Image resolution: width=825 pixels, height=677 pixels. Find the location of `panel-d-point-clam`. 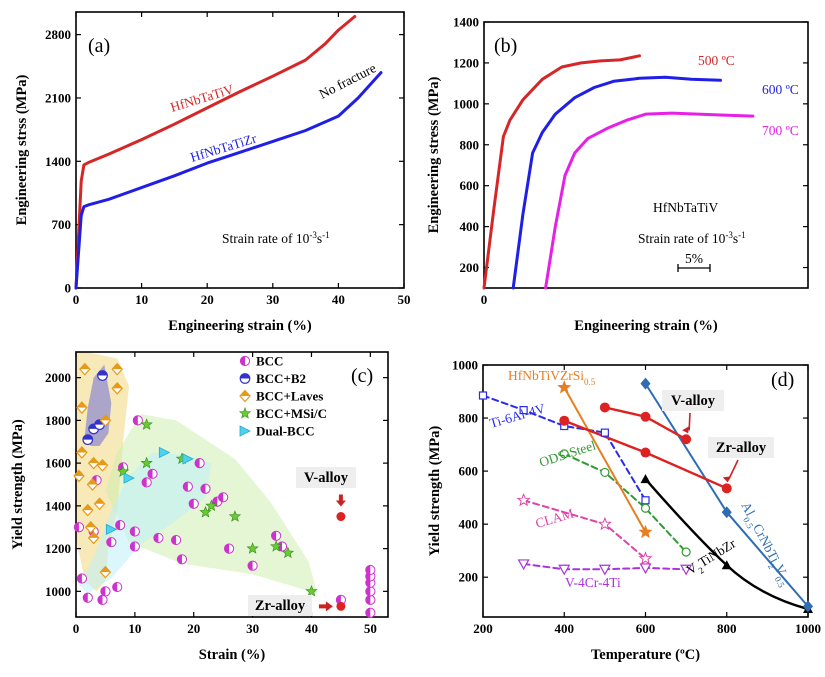

panel-d-point-clam is located at coordinates (604, 523).